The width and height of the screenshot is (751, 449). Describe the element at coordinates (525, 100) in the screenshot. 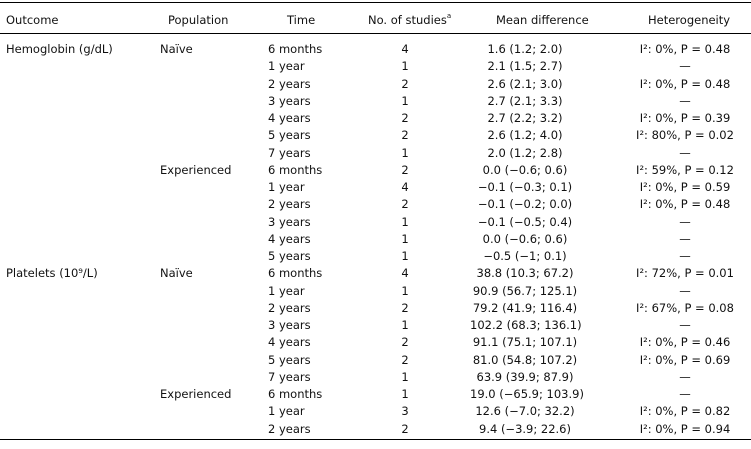

I see `mean-difference-cell: 2.7 (2.1; 3.3)` at that location.